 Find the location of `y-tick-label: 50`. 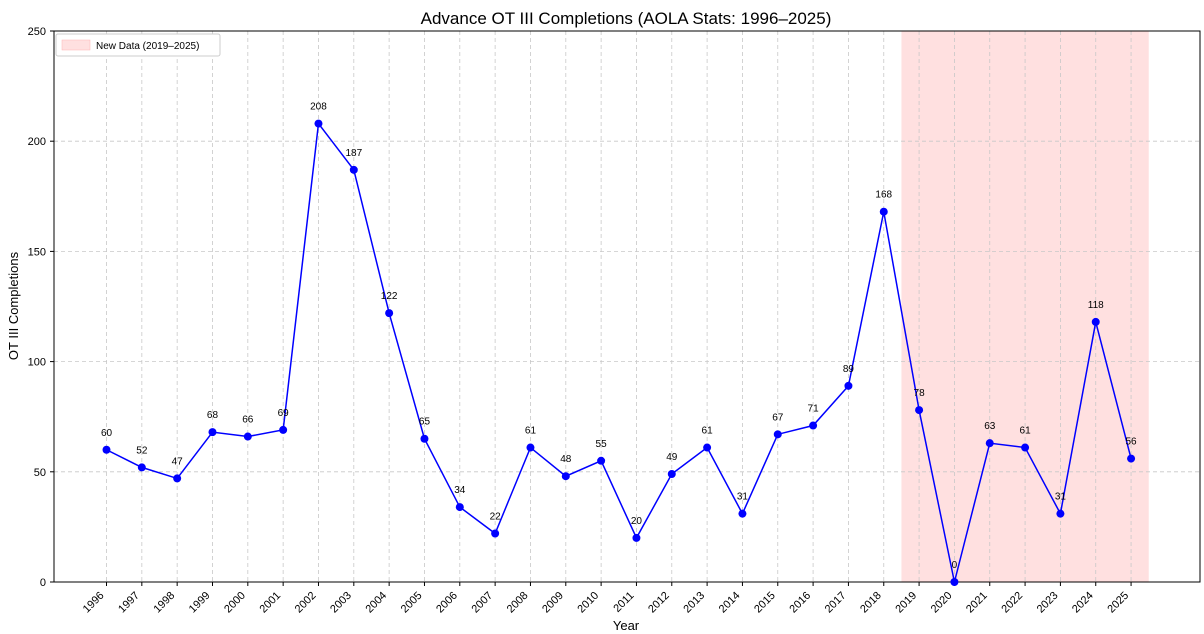

y-tick-label: 50 is located at coordinates (40, 473).